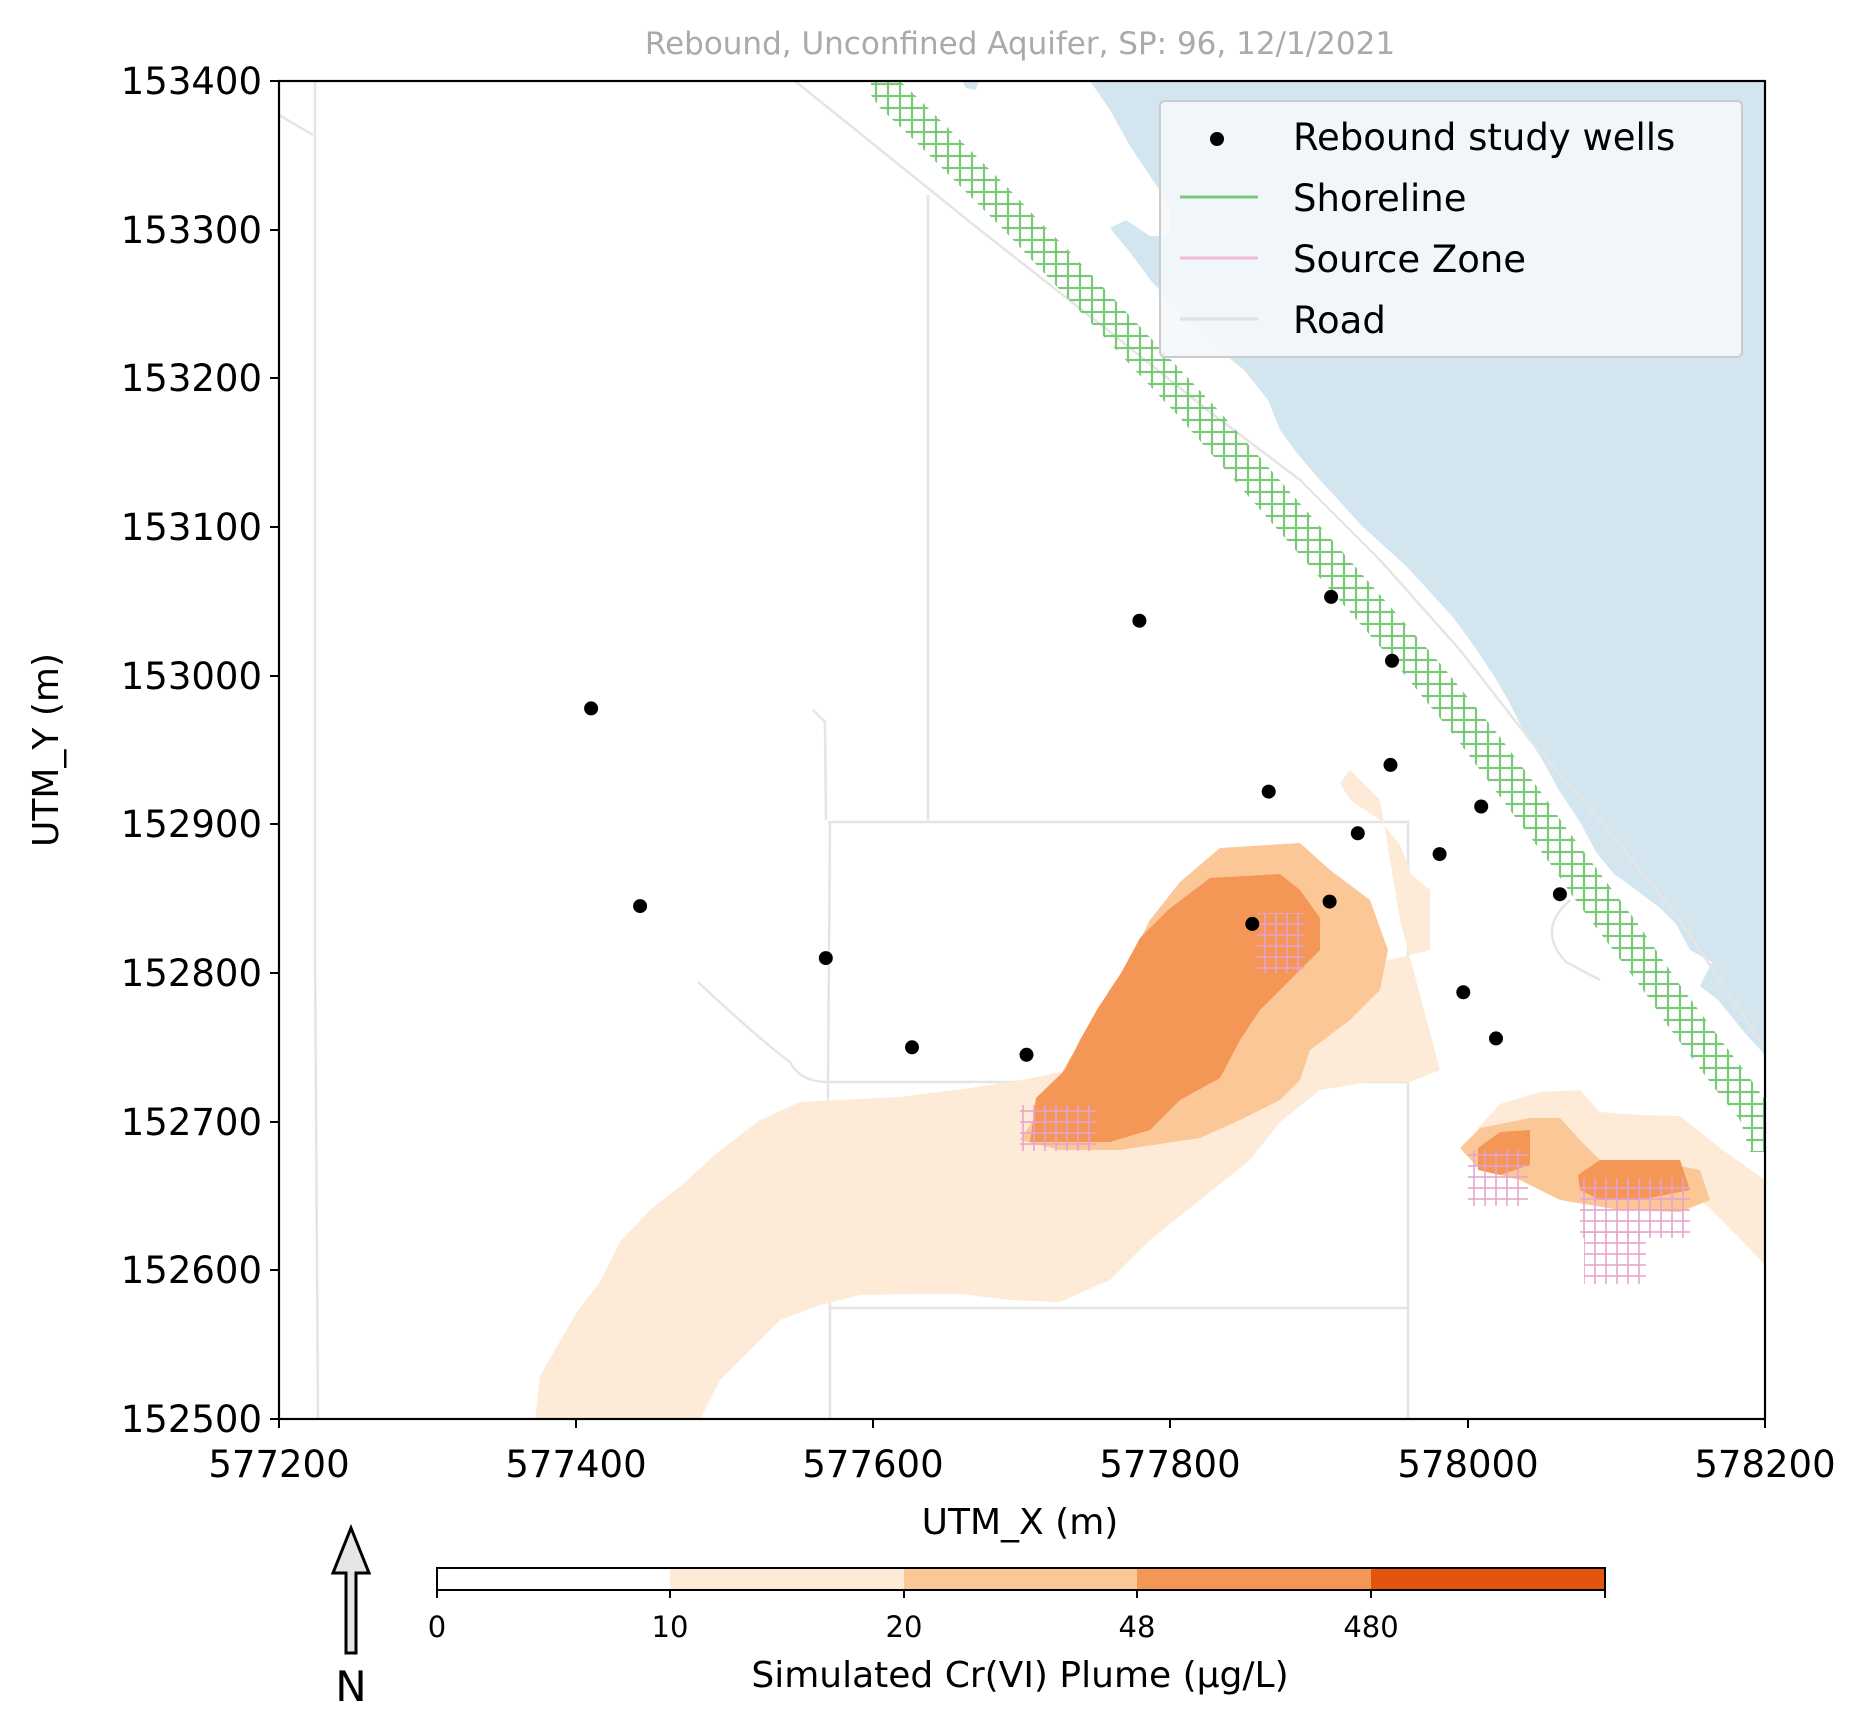  I want to click on y-tick-label: 153200, so click(191, 378).